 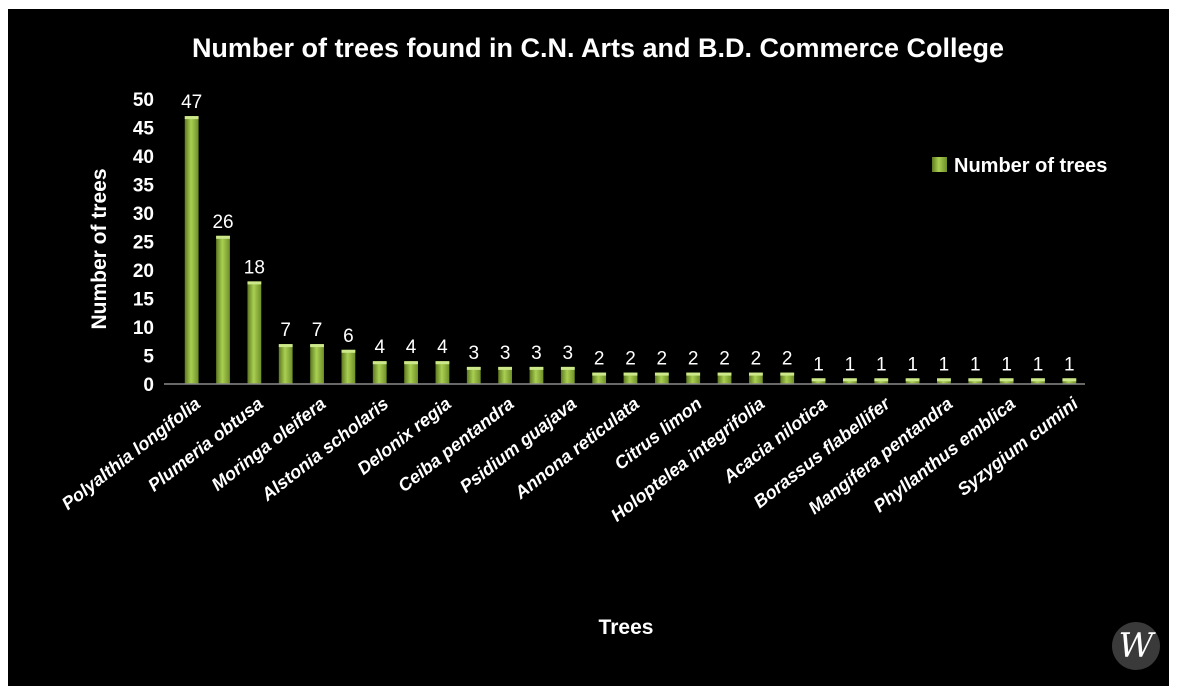 I want to click on legend-swatch, so click(x=939, y=164).